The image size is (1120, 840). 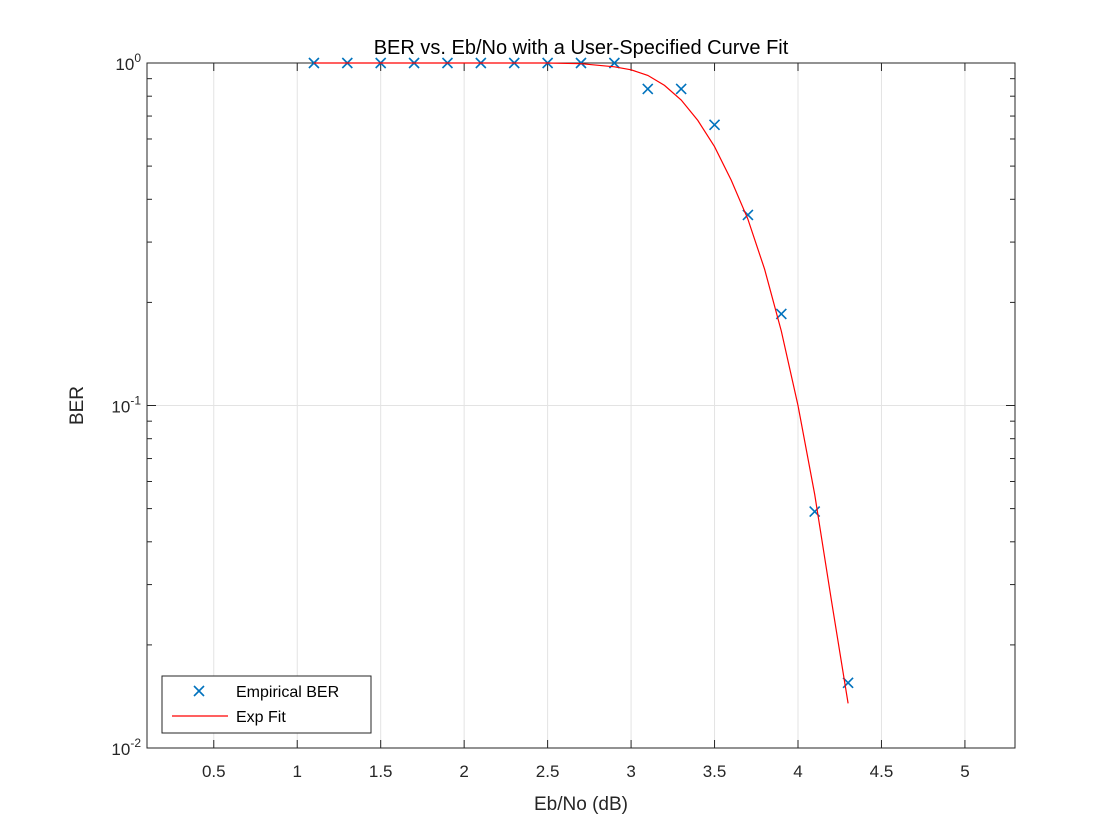 What do you see at coordinates (797, 771) in the screenshot?
I see `x-tick-label: 4` at bounding box center [797, 771].